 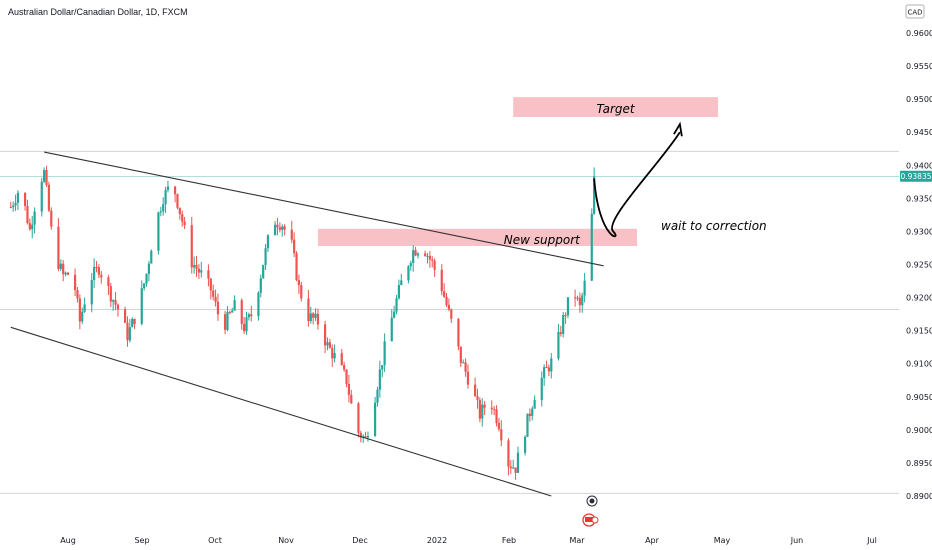 I want to click on x-tick-11: Jul, so click(x=871, y=540).